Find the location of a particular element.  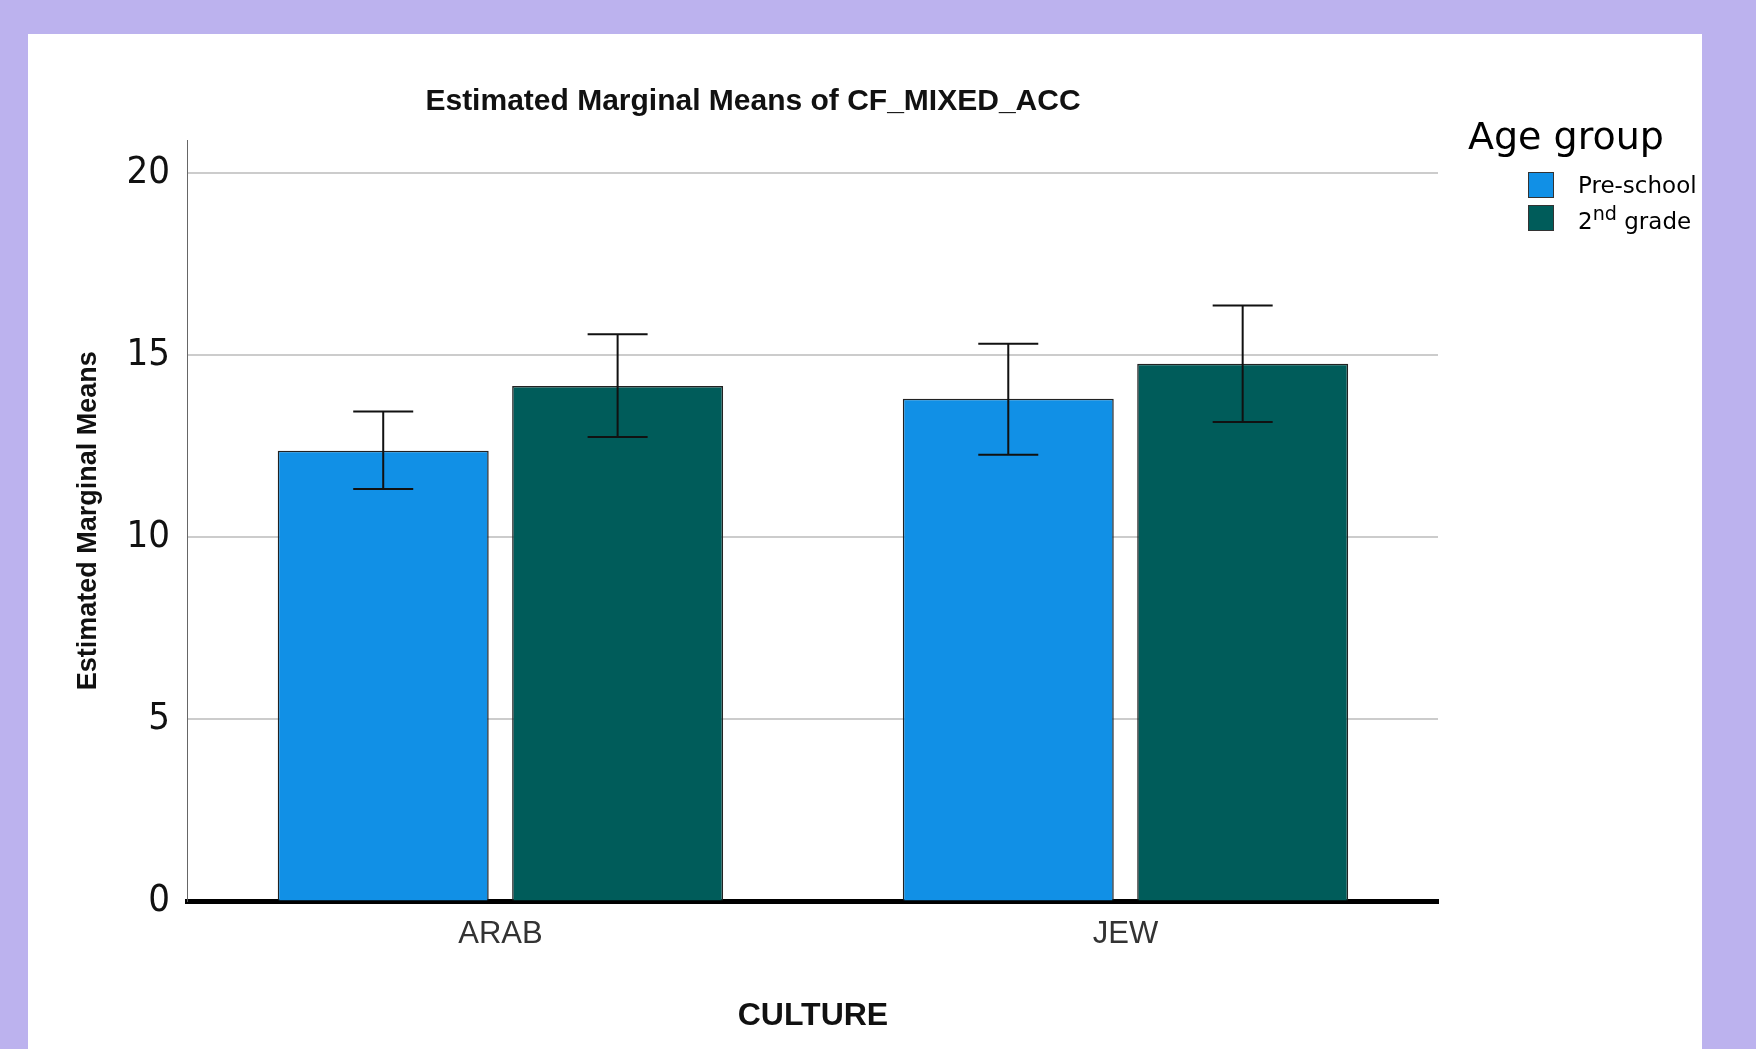

legend-label: Pre-school is located at coordinates (1637, 185).